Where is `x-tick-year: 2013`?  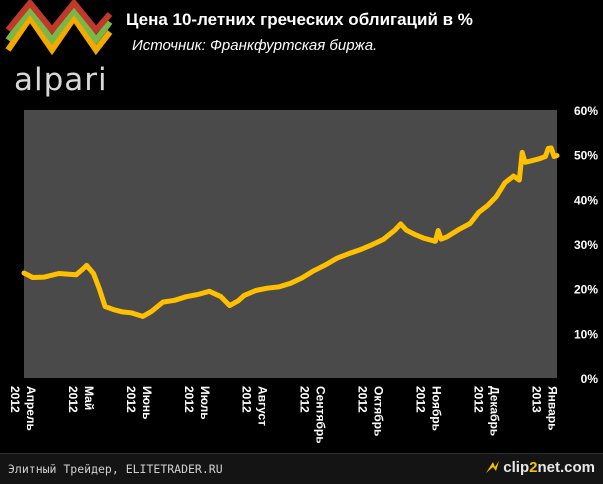
x-tick-year: 2013 is located at coordinates (536, 399).